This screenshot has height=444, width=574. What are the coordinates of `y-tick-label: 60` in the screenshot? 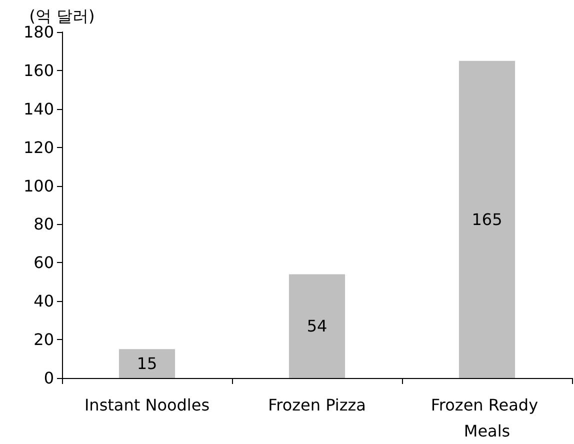 It's located at (44, 262).